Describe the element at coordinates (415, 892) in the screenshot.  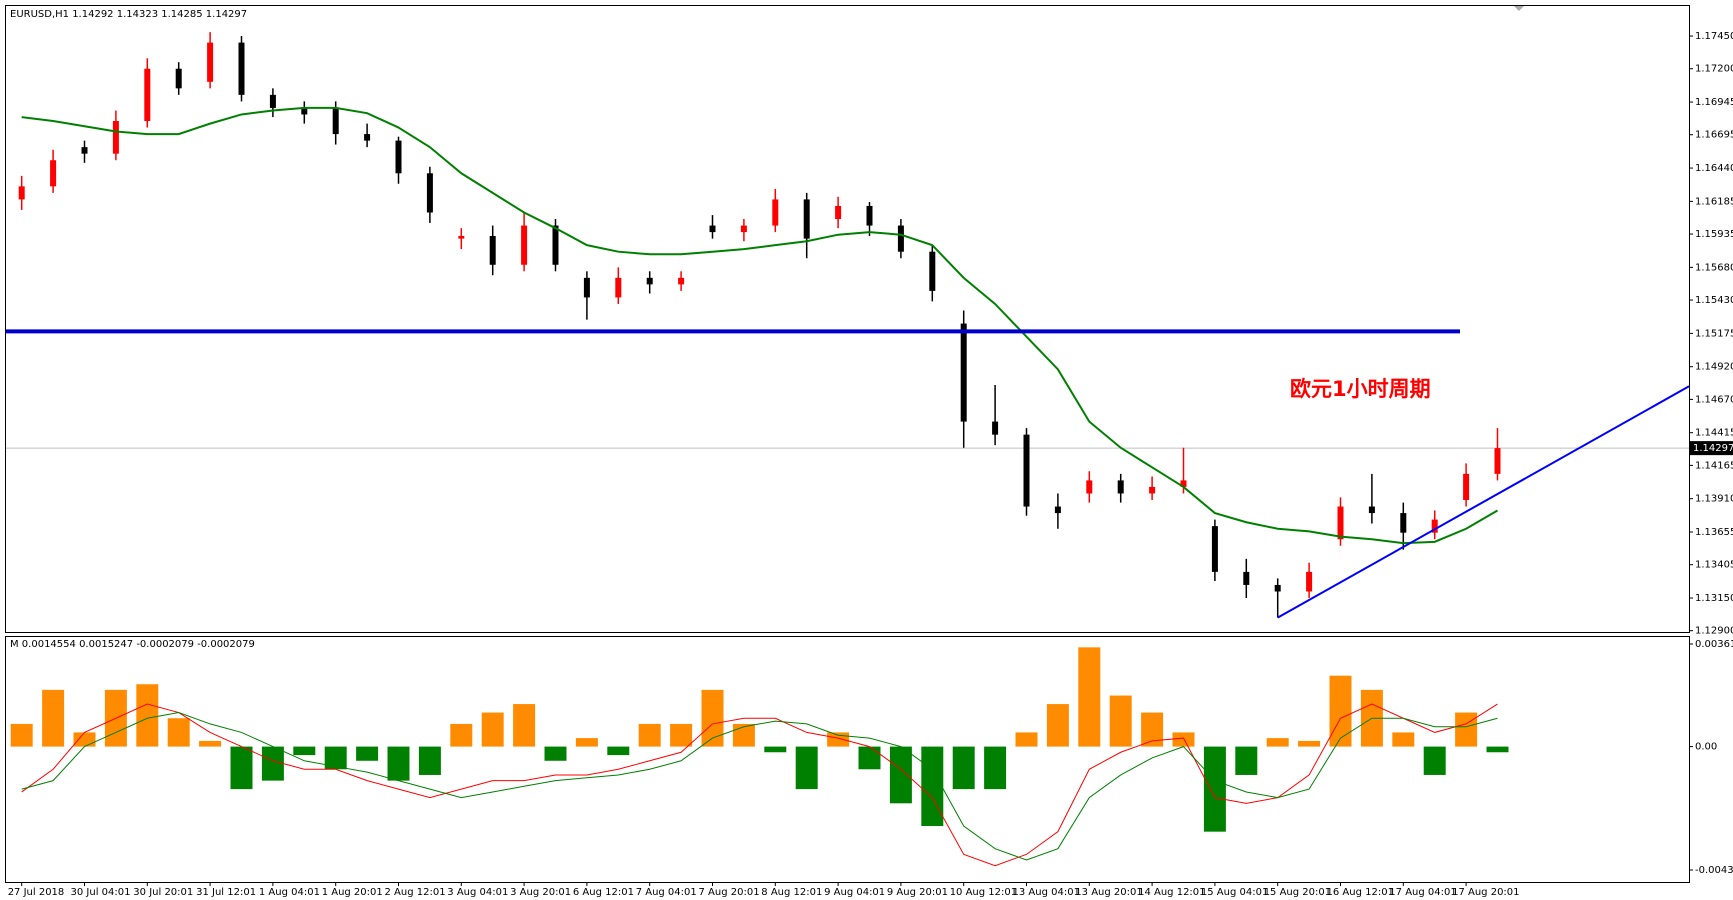
I see `x-tick-label: 2 Aug 12:01` at that location.